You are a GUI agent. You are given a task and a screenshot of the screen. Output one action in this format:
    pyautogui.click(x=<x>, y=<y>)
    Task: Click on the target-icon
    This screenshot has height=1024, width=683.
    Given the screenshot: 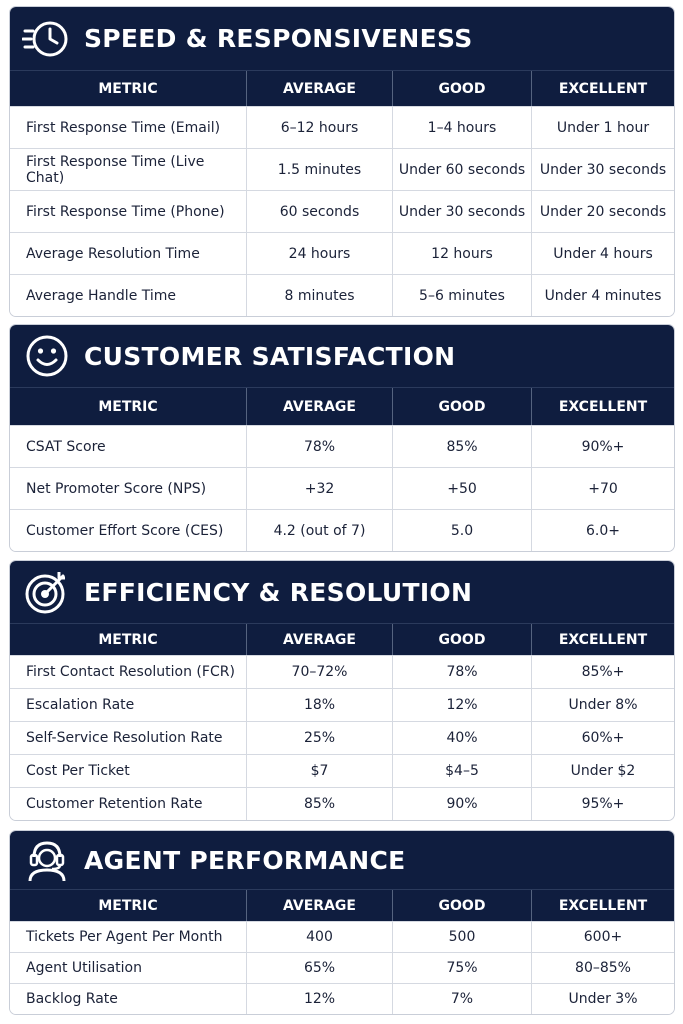 What is the action you would take?
    pyautogui.click(x=47, y=592)
    